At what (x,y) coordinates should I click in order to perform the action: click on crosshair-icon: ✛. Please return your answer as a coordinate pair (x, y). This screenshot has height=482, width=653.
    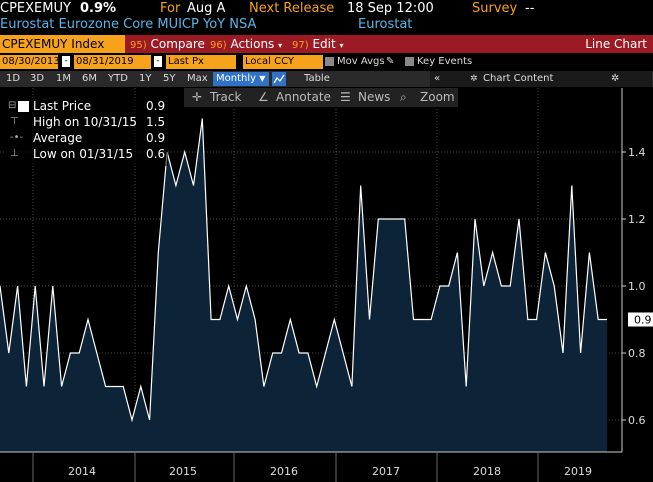
    Looking at the image, I should click on (197, 97).